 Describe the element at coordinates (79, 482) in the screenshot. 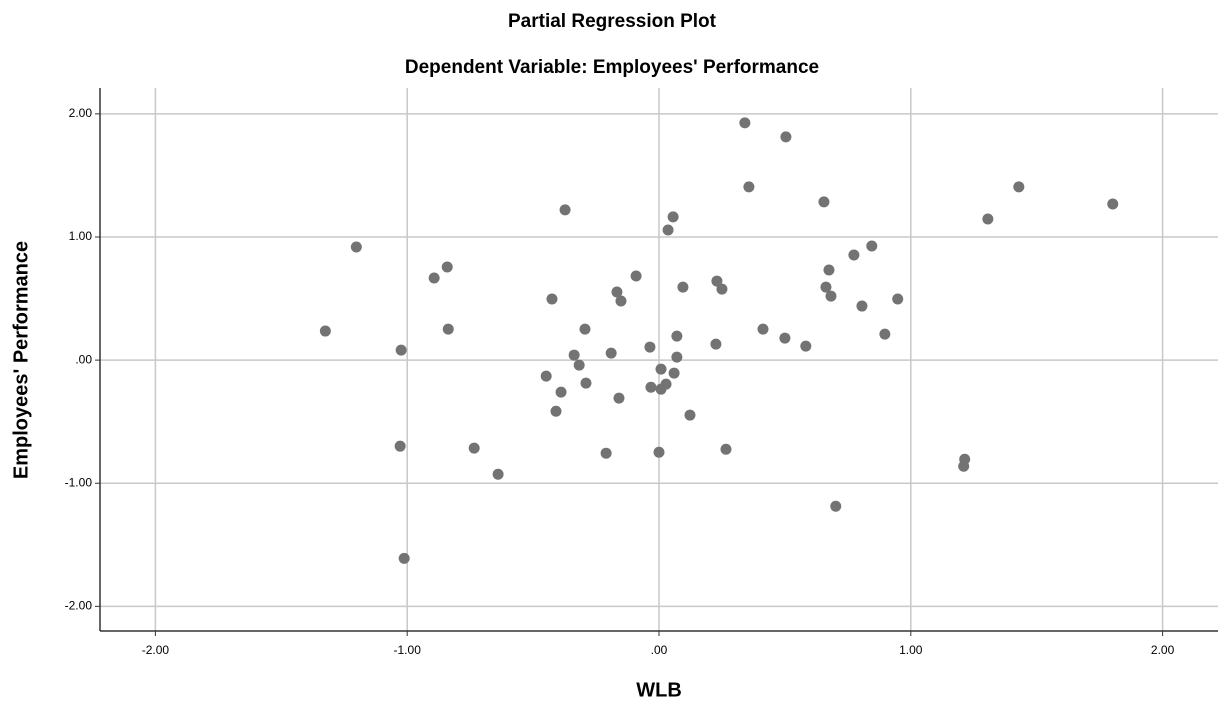

I see `y-tick-label: -1.00` at that location.